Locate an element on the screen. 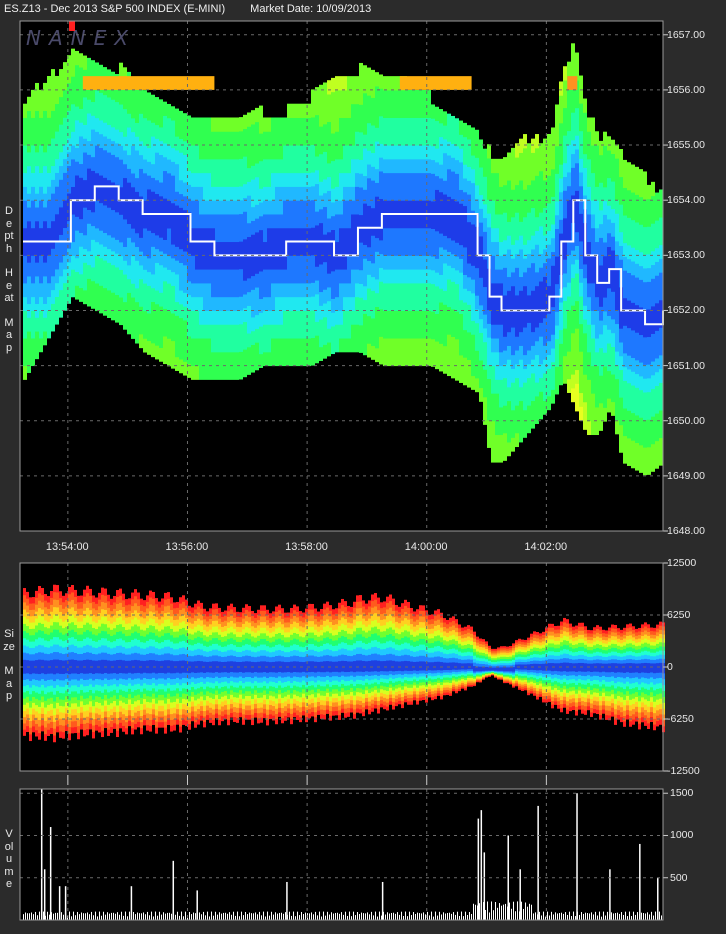  volume-panel is located at coordinates (341, 854).